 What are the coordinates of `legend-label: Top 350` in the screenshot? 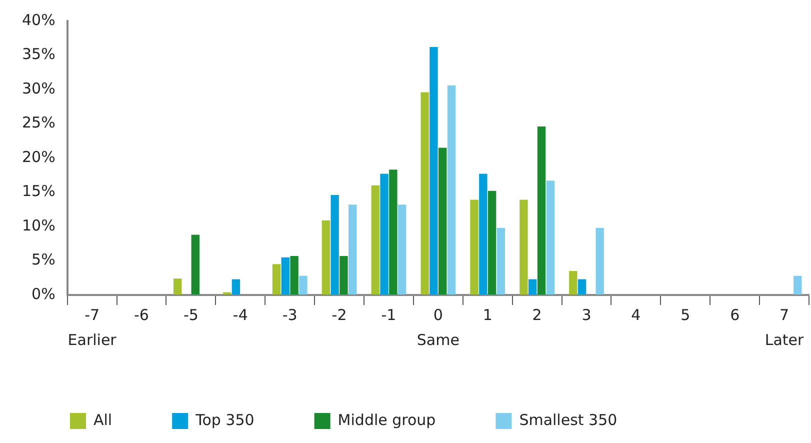 It's located at (224, 419).